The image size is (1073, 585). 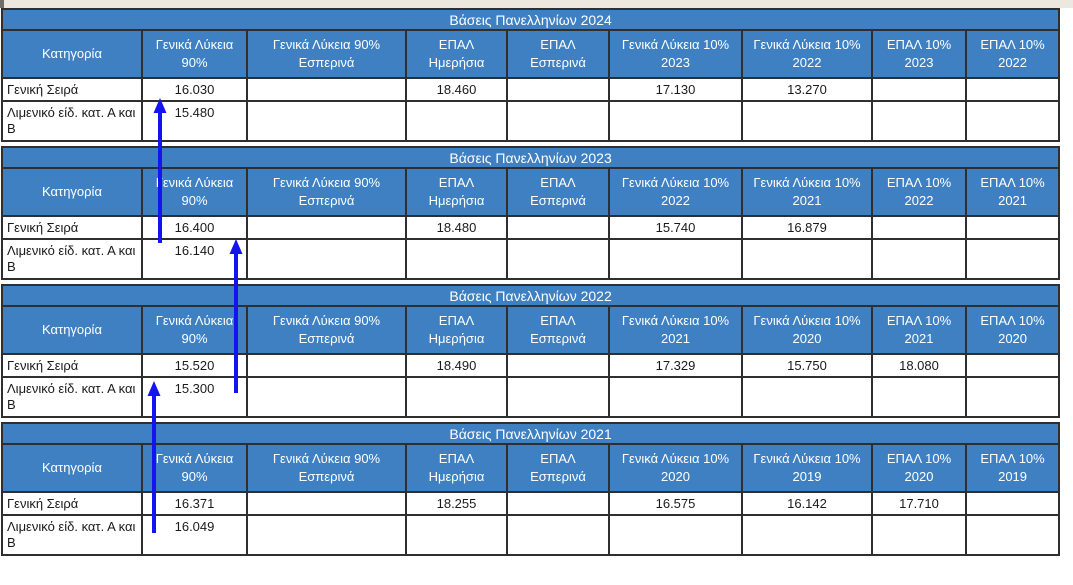 What do you see at coordinates (807, 468) in the screenshot?
I see `column-header: Γενικά Λύκεια 10% 2019` at bounding box center [807, 468].